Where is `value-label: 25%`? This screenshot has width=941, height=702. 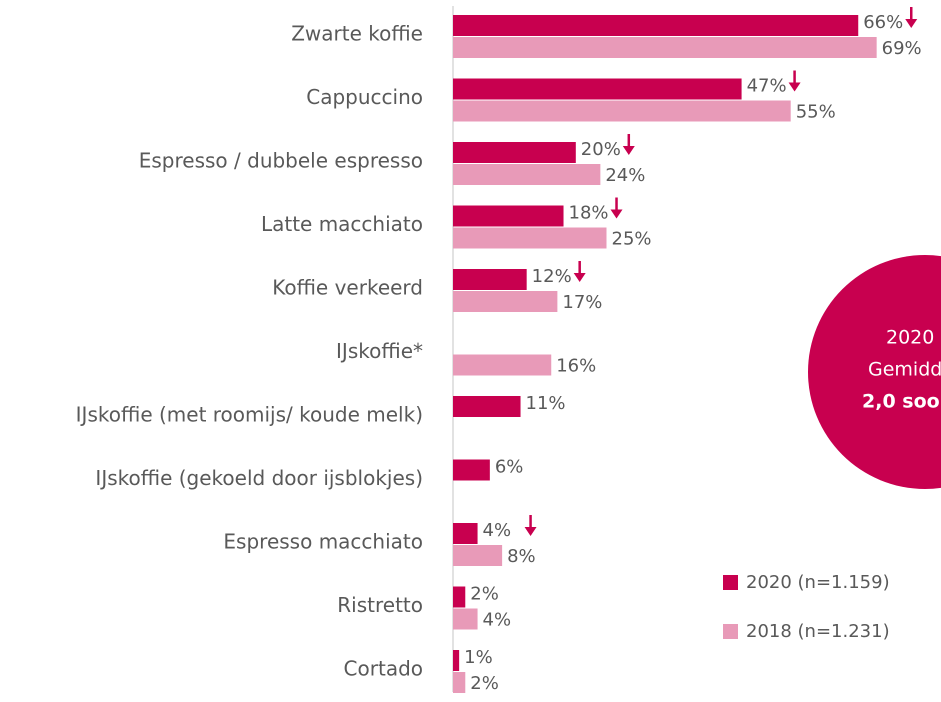 value-label: 25% is located at coordinates (632, 239).